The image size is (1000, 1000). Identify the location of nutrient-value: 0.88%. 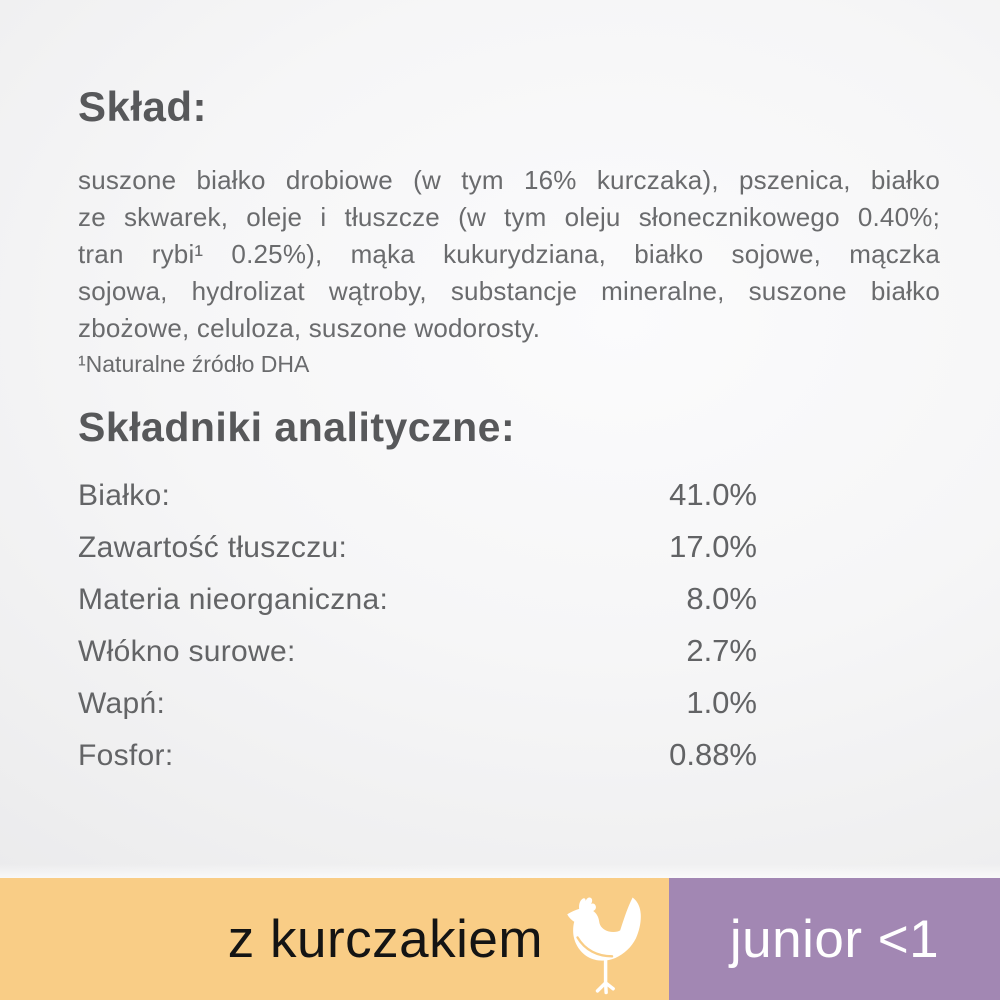
(713, 754).